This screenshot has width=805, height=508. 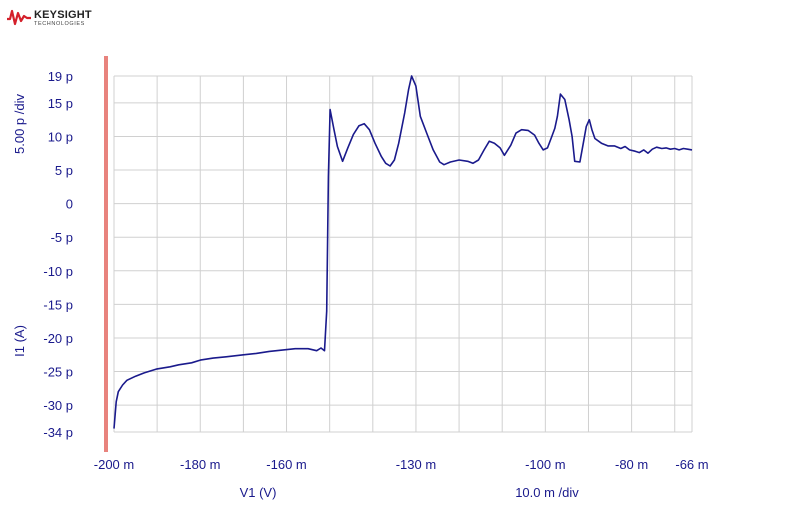 I want to click on brand-name: KEYSIGHT, so click(x=63, y=15).